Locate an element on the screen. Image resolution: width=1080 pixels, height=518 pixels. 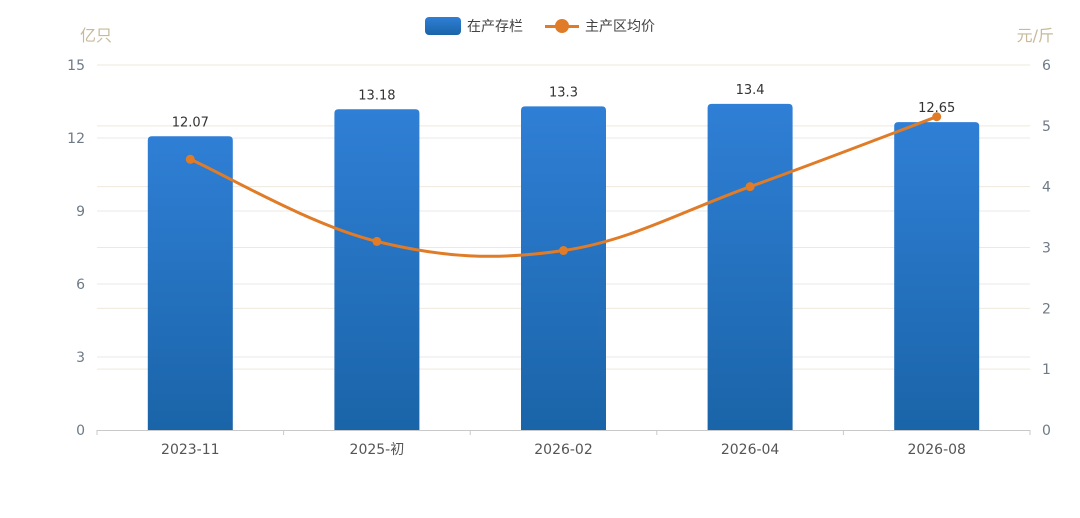
left-axis-unit: 亿只 is located at coordinates (96, 35).